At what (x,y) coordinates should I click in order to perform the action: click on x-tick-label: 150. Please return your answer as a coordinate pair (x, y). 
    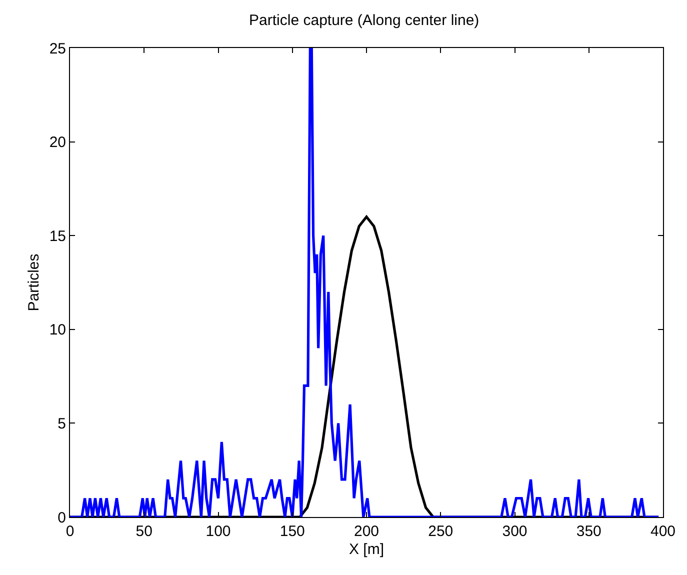
    Looking at the image, I should click on (292, 531).